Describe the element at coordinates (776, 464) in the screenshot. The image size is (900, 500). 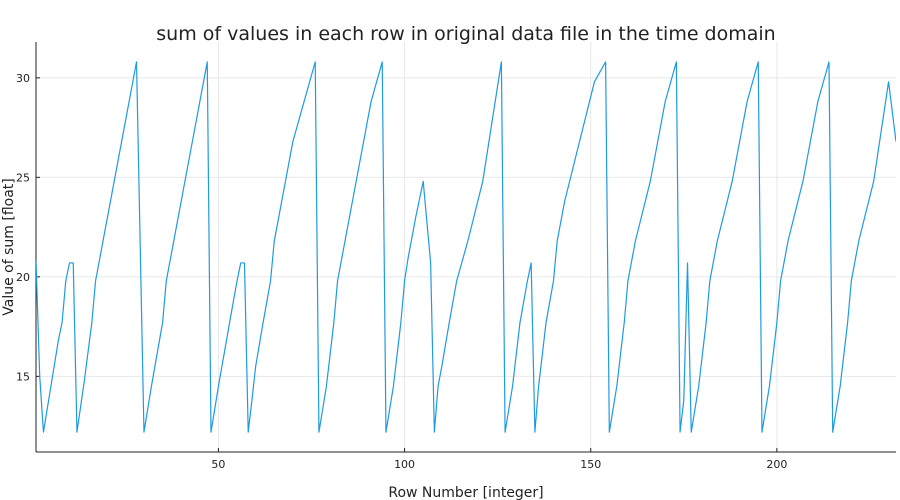
I see `x-tick-label: 200` at that location.